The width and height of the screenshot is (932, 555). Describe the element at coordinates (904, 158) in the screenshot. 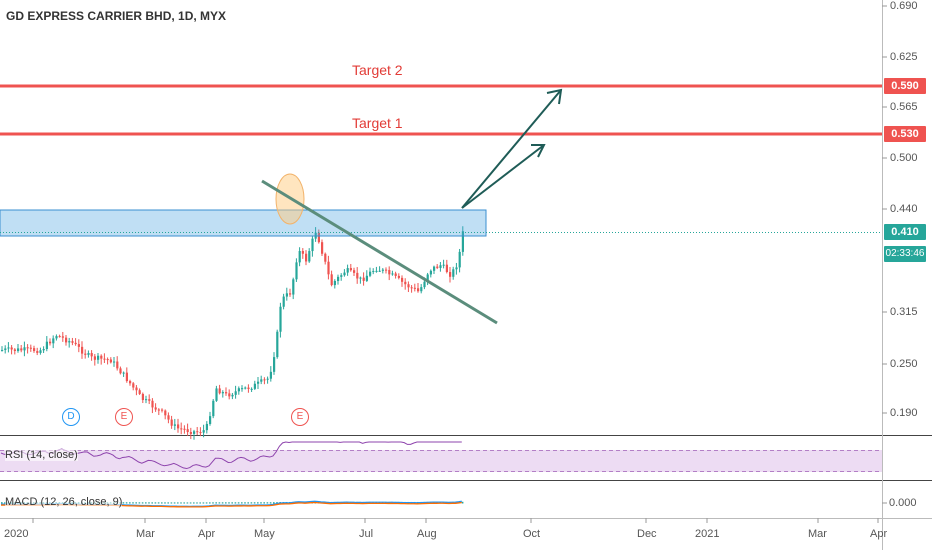

I see `price-tick-label: 0.500` at that location.